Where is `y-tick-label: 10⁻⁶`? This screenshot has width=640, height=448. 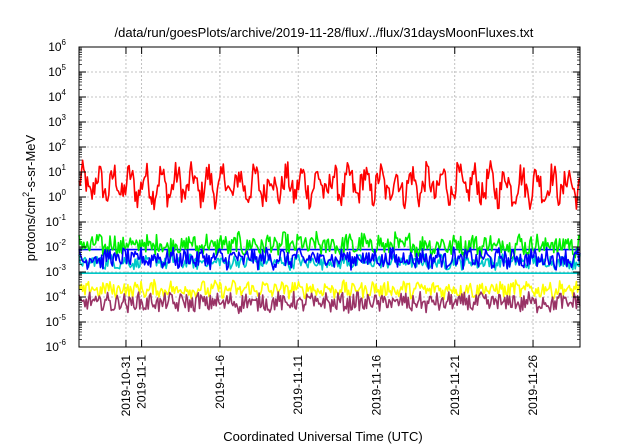
y-tick-label: 10⁻⁶ is located at coordinates (56, 346).